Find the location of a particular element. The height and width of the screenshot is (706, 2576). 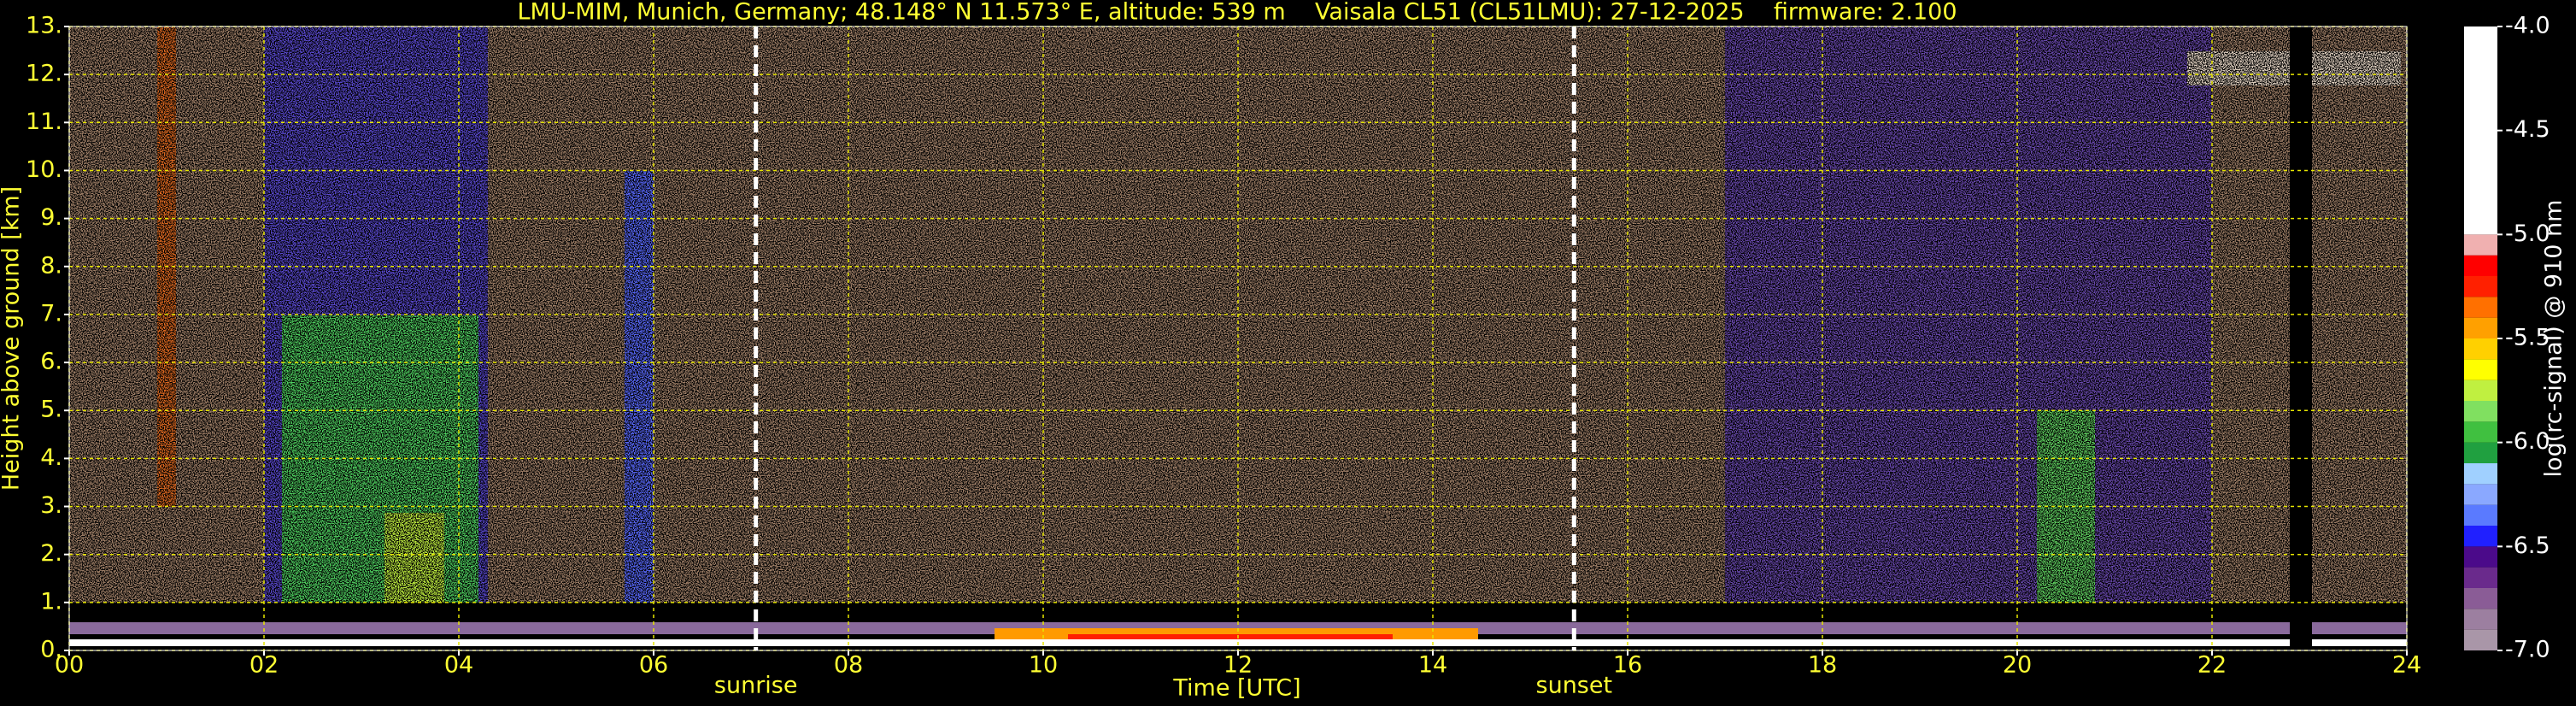

y-tick-label: 12. is located at coordinates (44, 74).